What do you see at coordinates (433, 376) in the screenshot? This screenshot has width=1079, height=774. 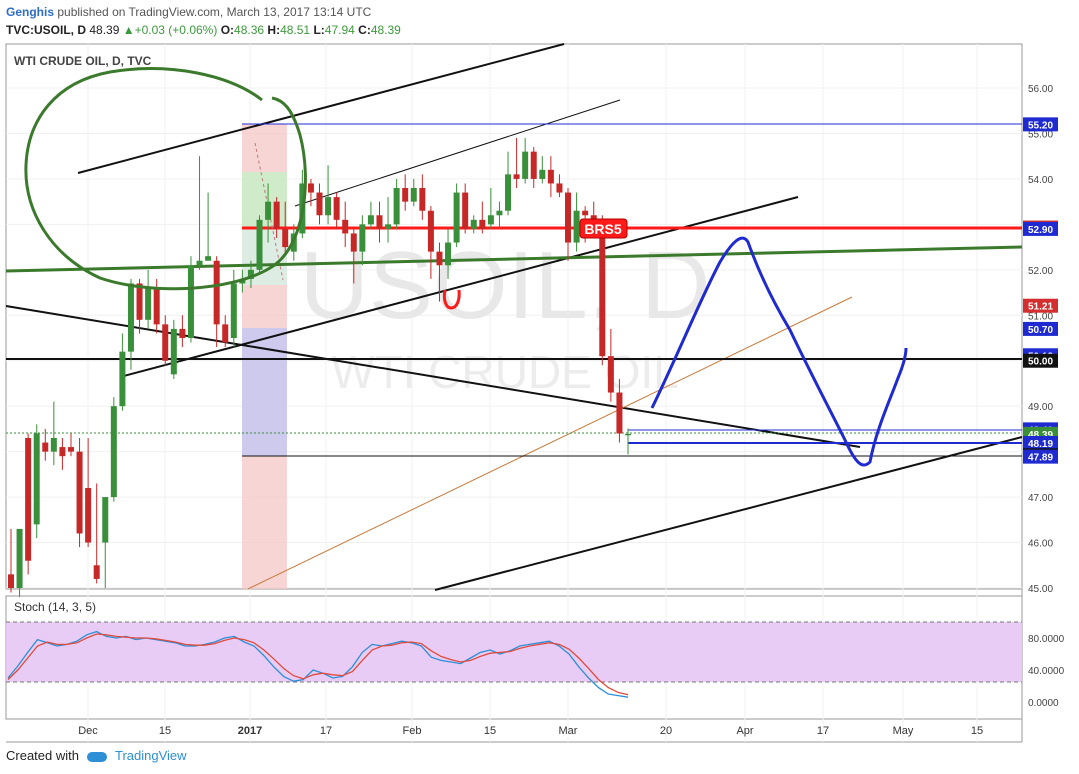 I see `descending-line` at bounding box center [433, 376].